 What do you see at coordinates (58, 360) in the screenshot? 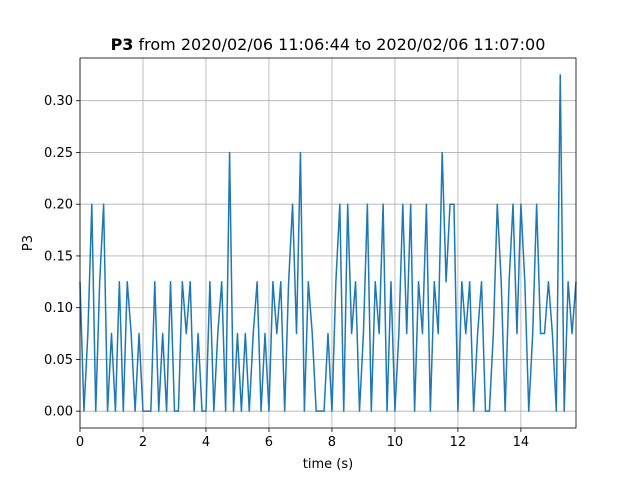
I see `y-tick-label: 0.05` at bounding box center [58, 360].